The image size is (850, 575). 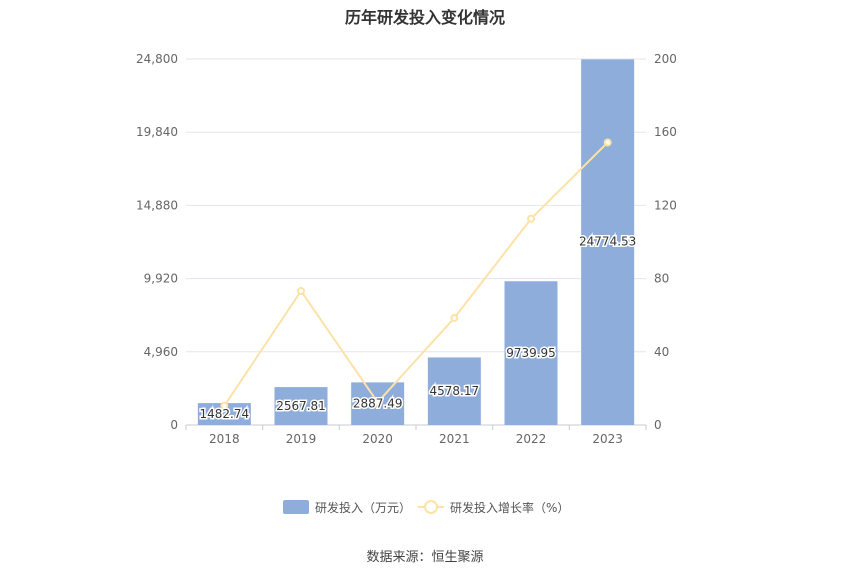 What do you see at coordinates (454, 439) in the screenshot?
I see `x-tick-label: 2021` at bounding box center [454, 439].